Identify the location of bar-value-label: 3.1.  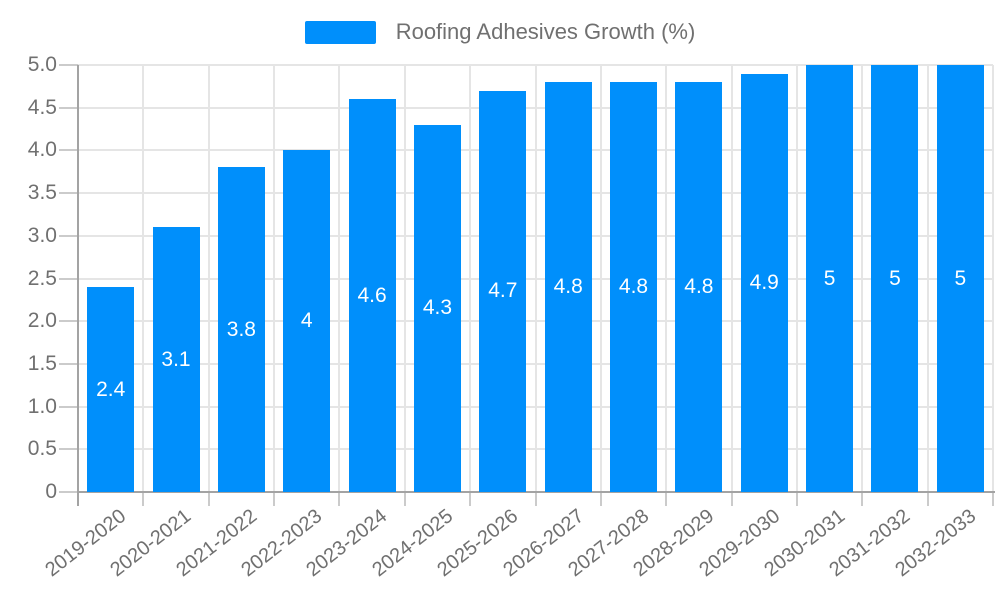
(176, 359).